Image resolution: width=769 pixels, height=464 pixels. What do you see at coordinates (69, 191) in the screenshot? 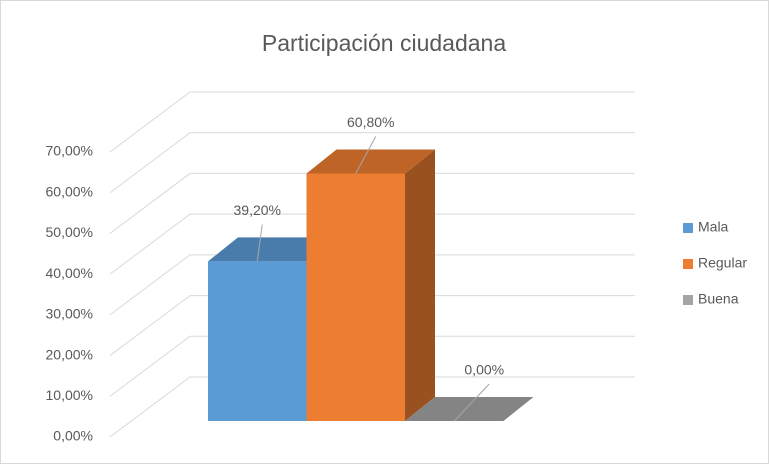
I see `y-tick-label: 60,00%` at bounding box center [69, 191].